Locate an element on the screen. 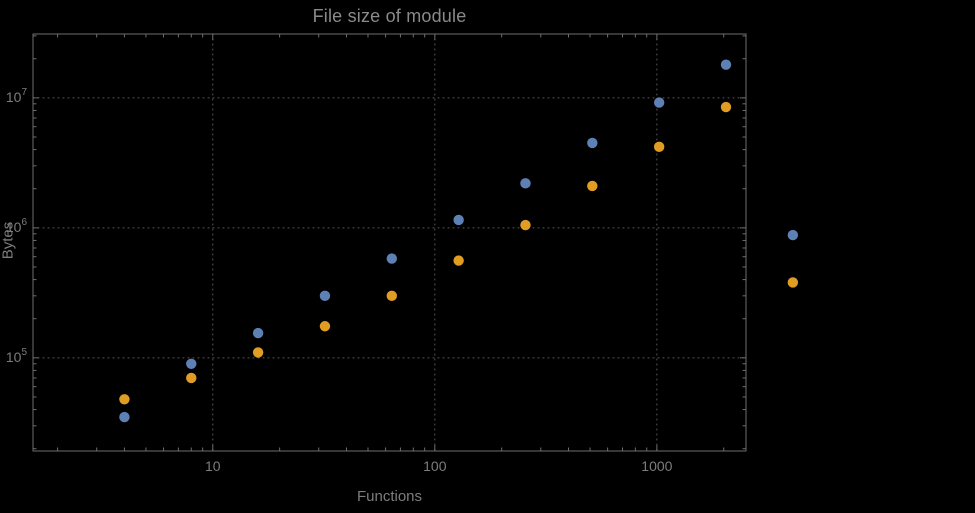  x-axis-label: Functions is located at coordinates (389, 496).